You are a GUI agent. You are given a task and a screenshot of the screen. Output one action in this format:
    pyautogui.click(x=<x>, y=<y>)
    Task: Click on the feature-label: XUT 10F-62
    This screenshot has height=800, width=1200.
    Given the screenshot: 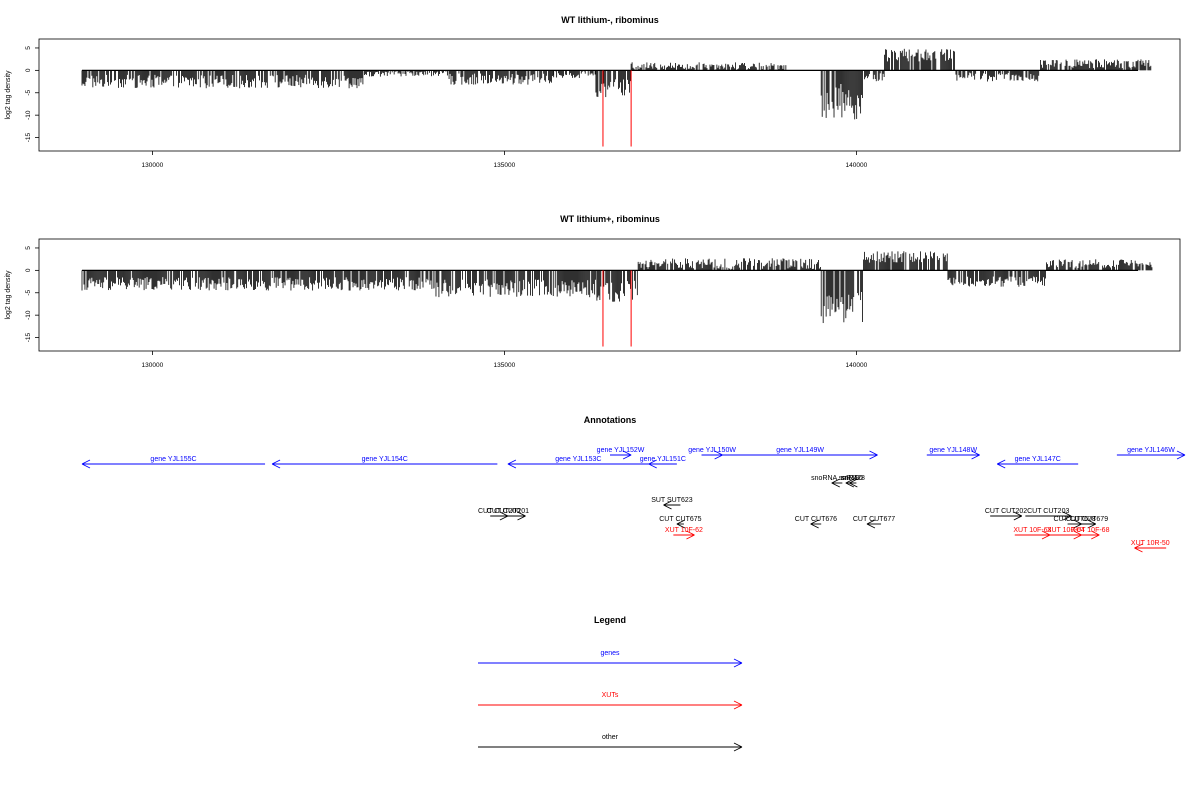 What is the action you would take?
    pyautogui.click(x=684, y=530)
    